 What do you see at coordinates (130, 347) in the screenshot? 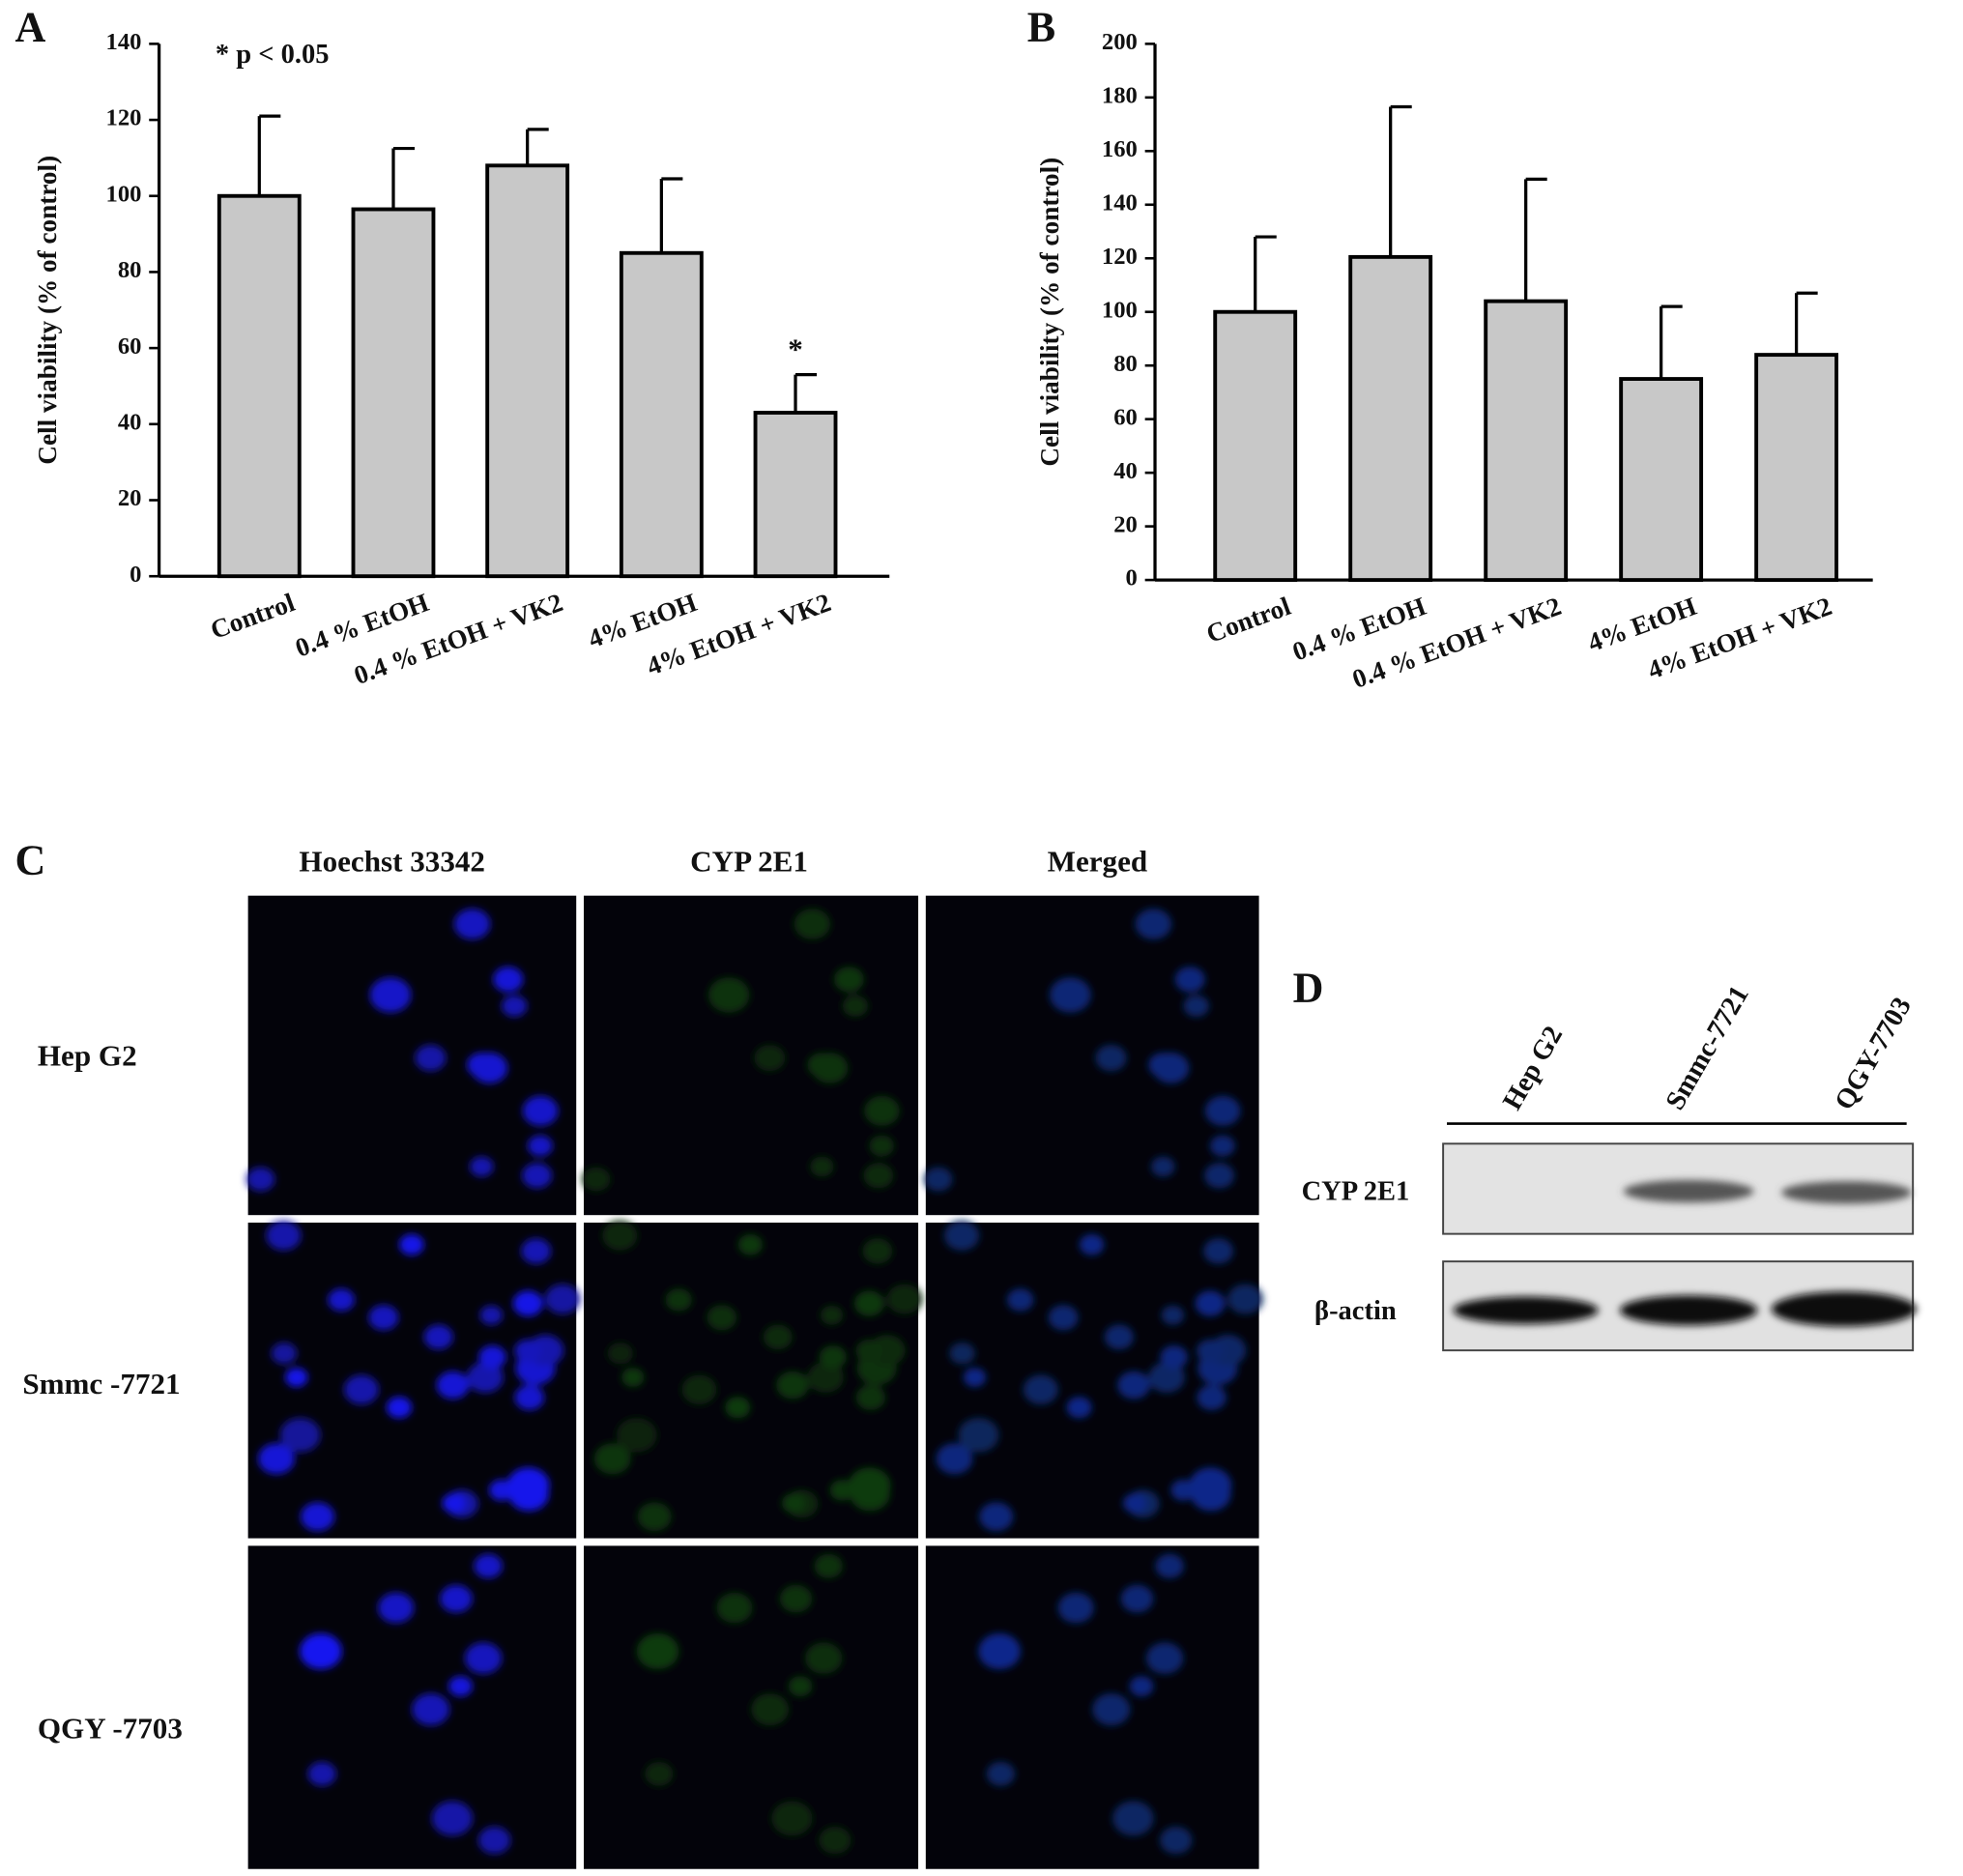
I see `y-tick-label: 60` at bounding box center [130, 347].